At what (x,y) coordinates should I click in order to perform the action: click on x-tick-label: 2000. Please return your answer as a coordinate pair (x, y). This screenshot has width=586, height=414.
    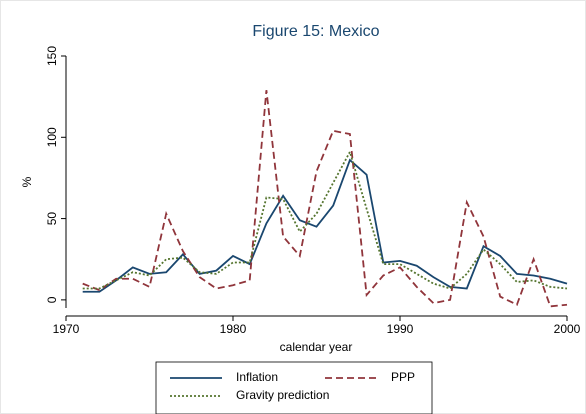
    Looking at the image, I should click on (567, 329).